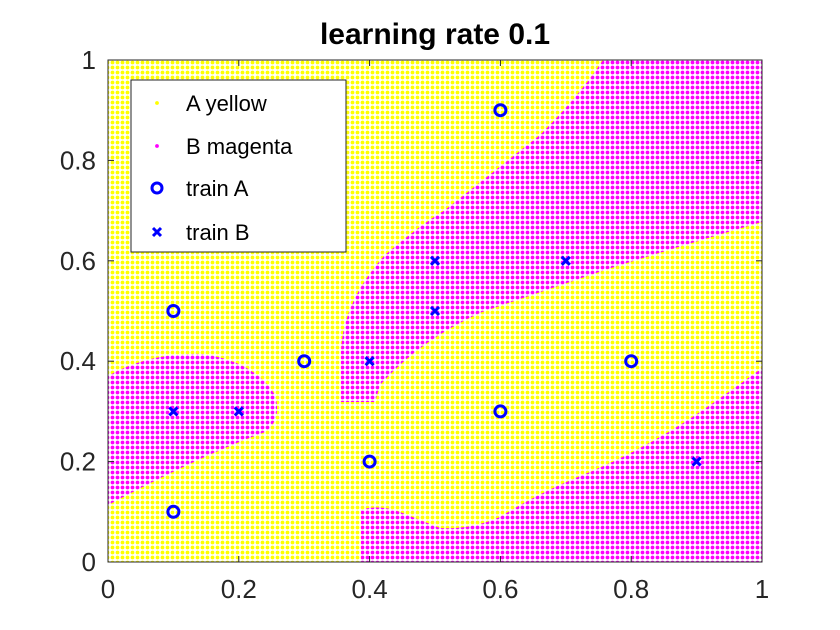 Image resolution: width=840 pixels, height=630 pixels. Describe the element at coordinates (157, 146) in the screenshot. I see `legend-marker-b-region` at that location.